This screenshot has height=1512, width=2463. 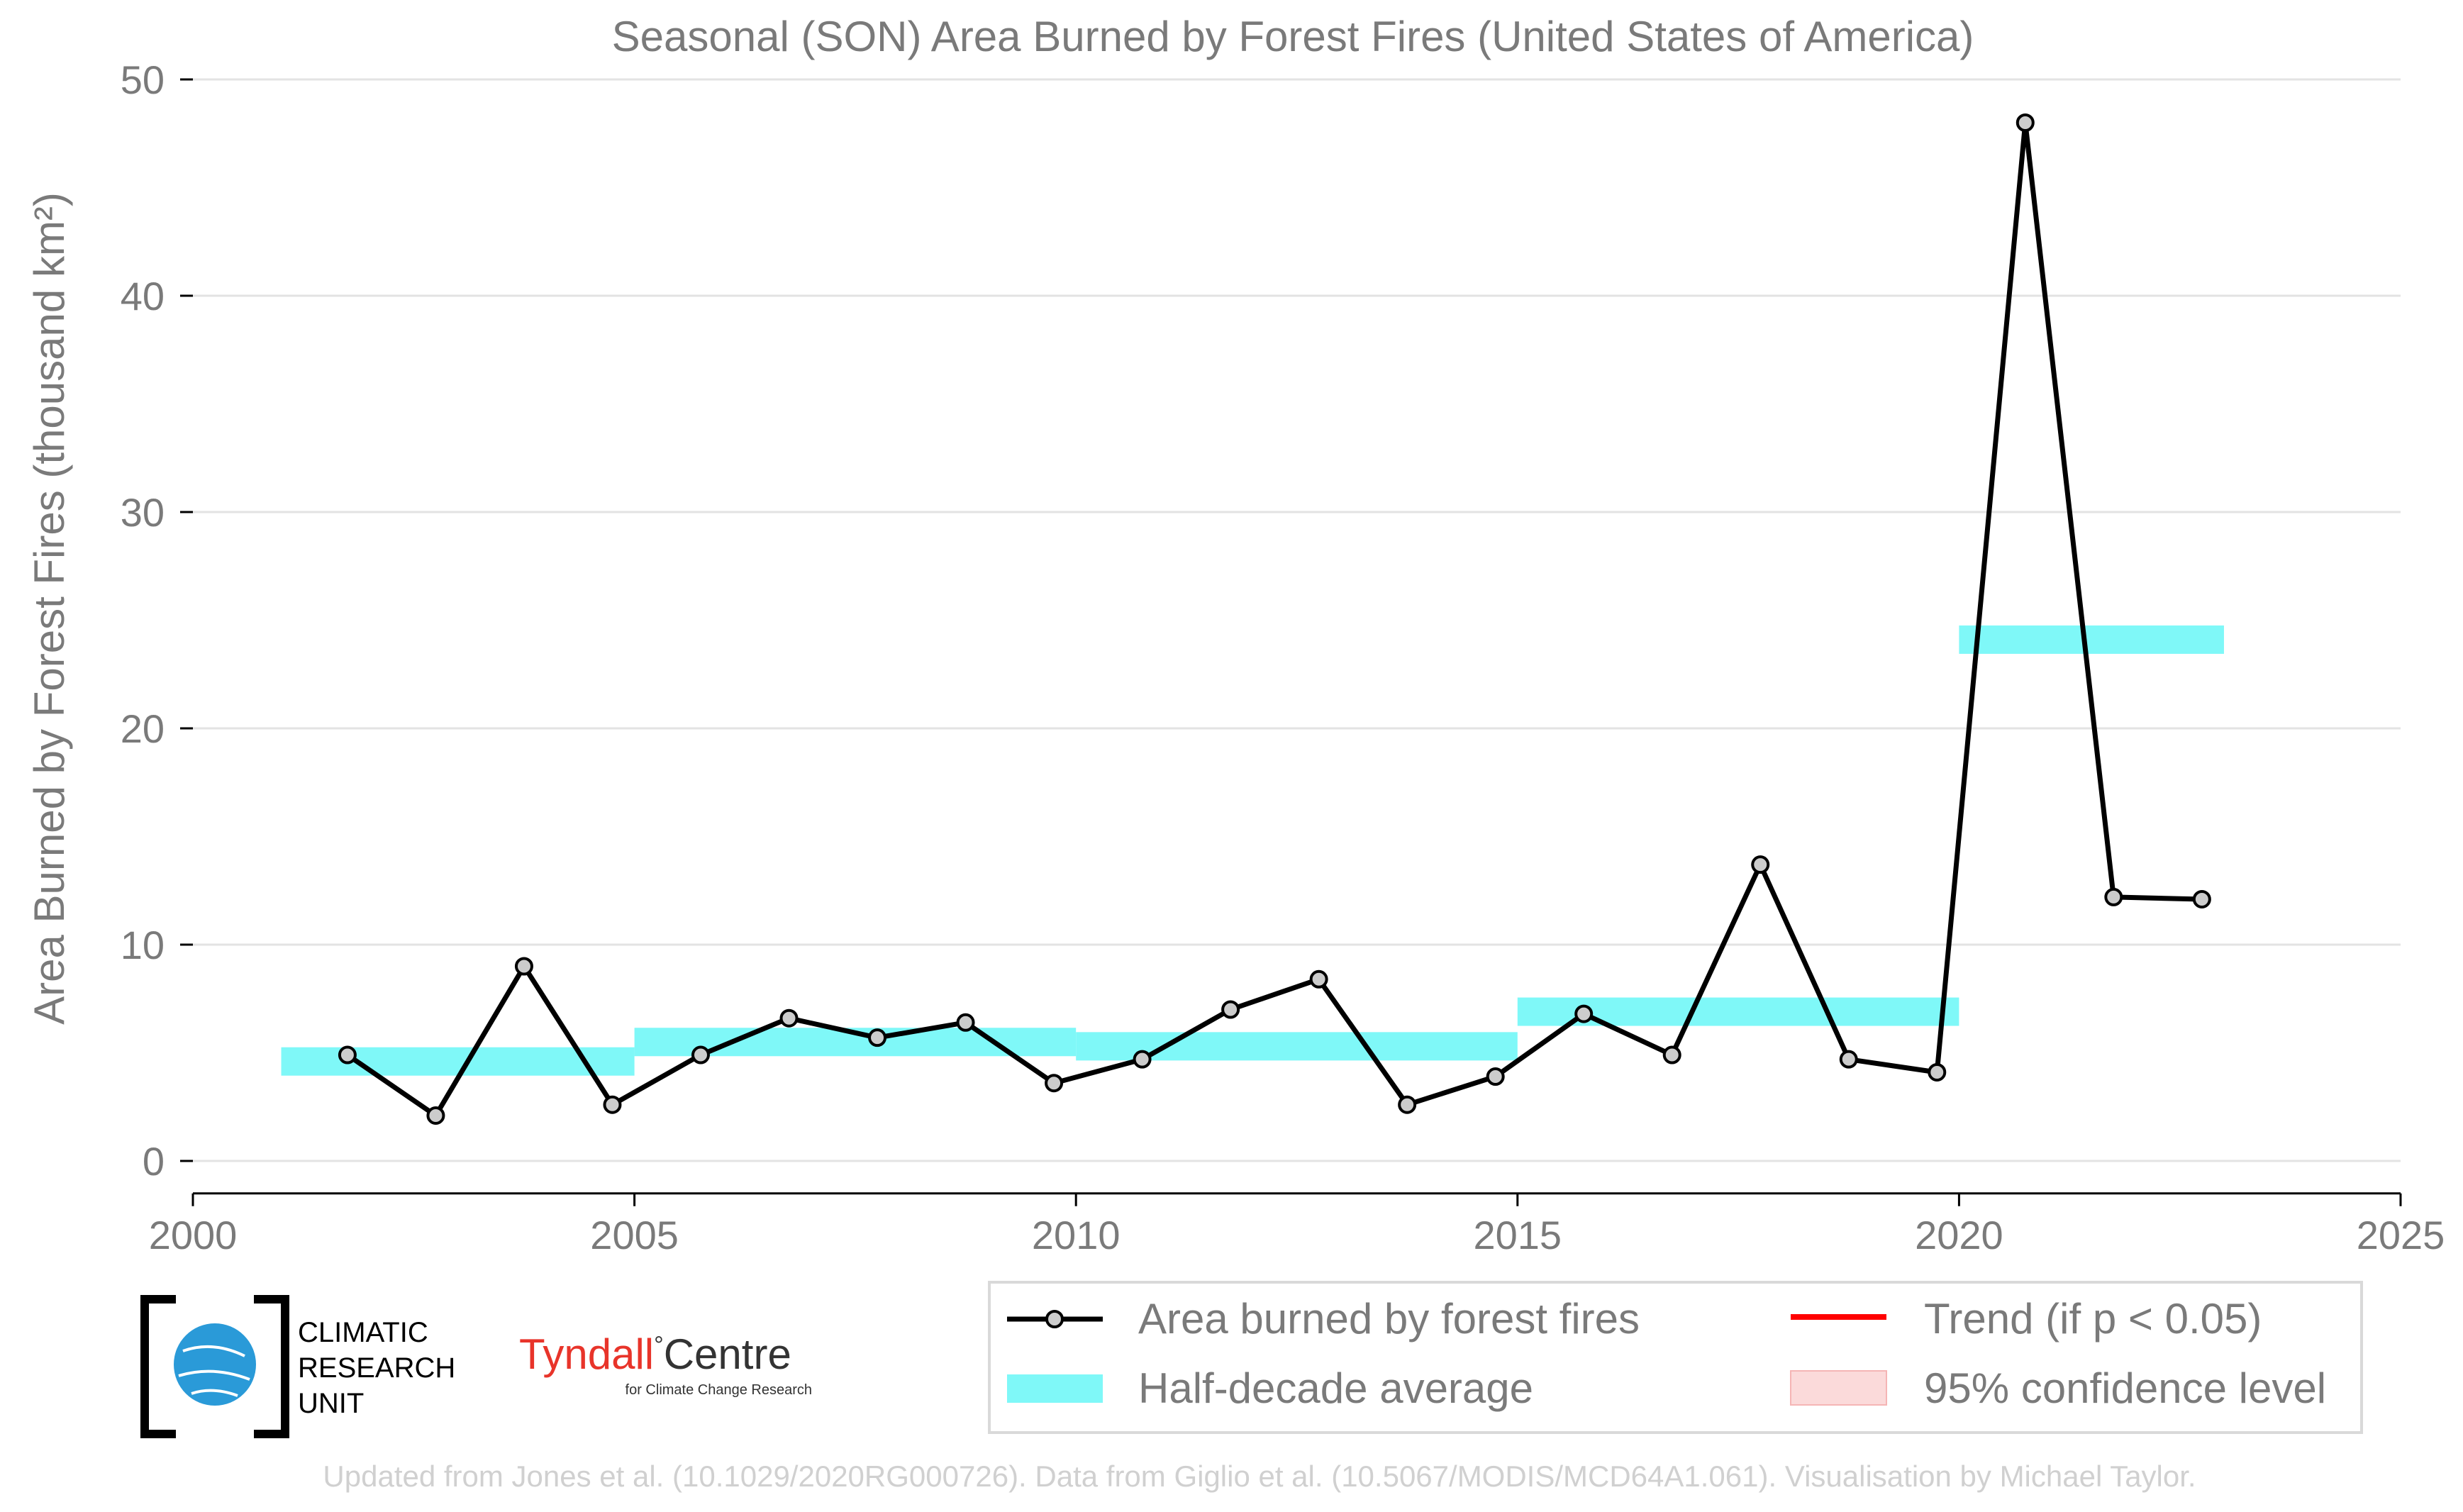 What do you see at coordinates (158, 1366) in the screenshot?
I see `cru-bracket-left` at bounding box center [158, 1366].